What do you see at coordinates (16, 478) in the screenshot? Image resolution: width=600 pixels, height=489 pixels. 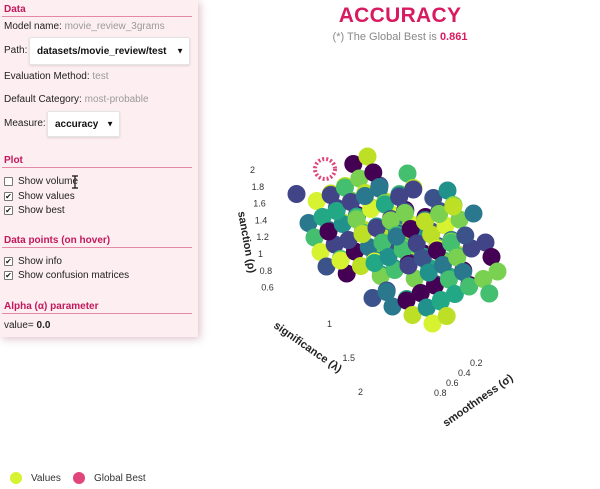 I see `values-legend-dot` at bounding box center [16, 478].